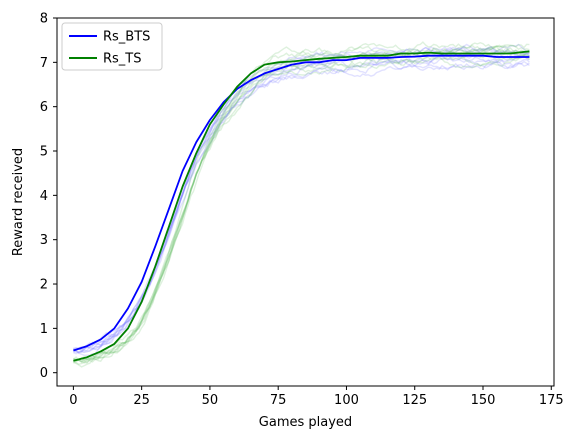 The image size is (566, 430). Describe the element at coordinates (305, 422) in the screenshot. I see `x-axis-label: Games played` at that location.